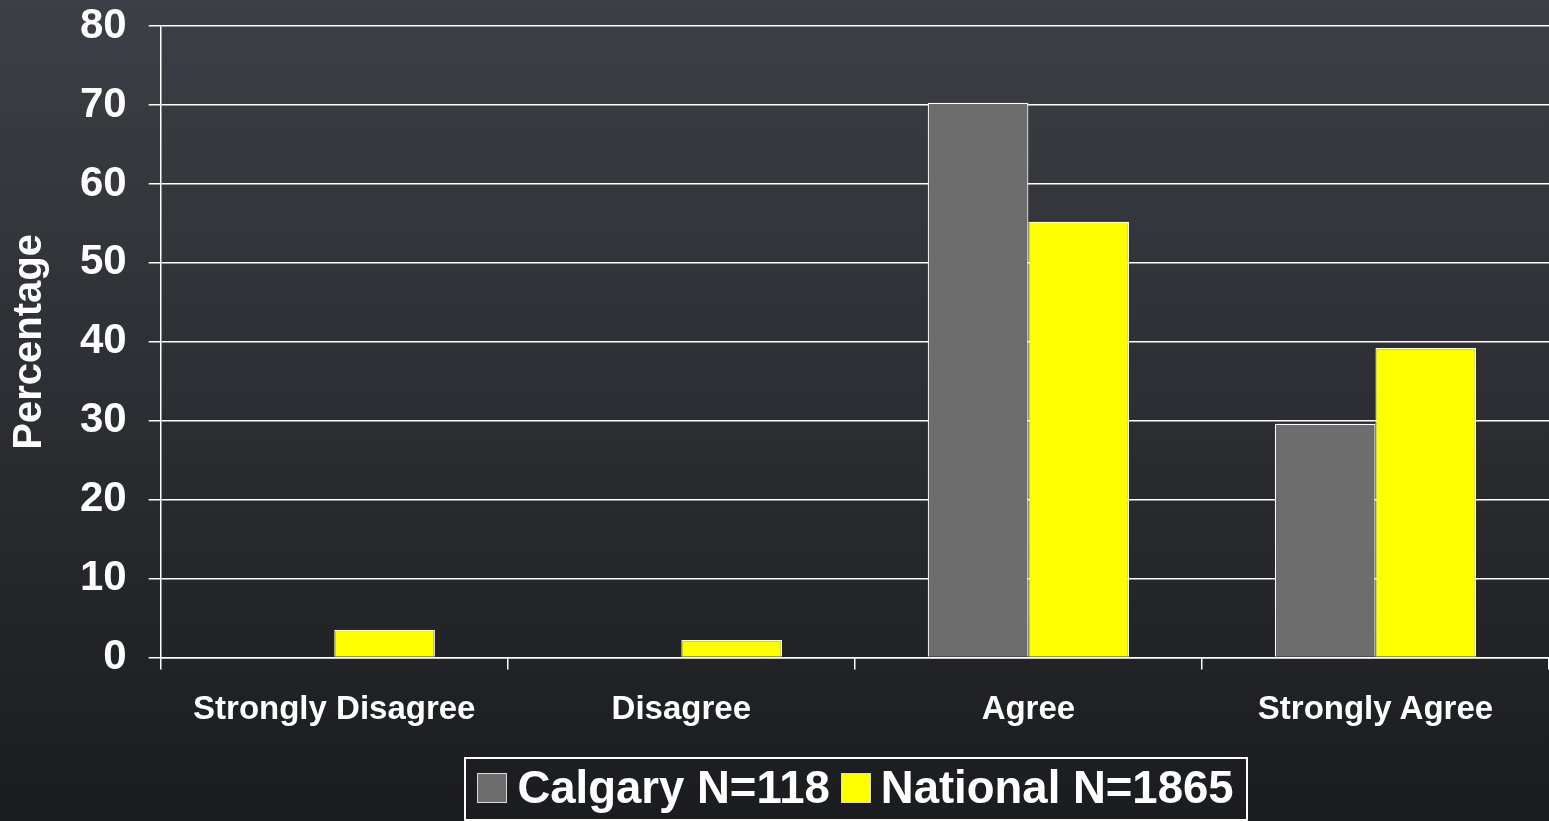 The height and width of the screenshot is (821, 1549). What do you see at coordinates (103, 576) in the screenshot?
I see `y-tick-label: 10` at bounding box center [103, 576].